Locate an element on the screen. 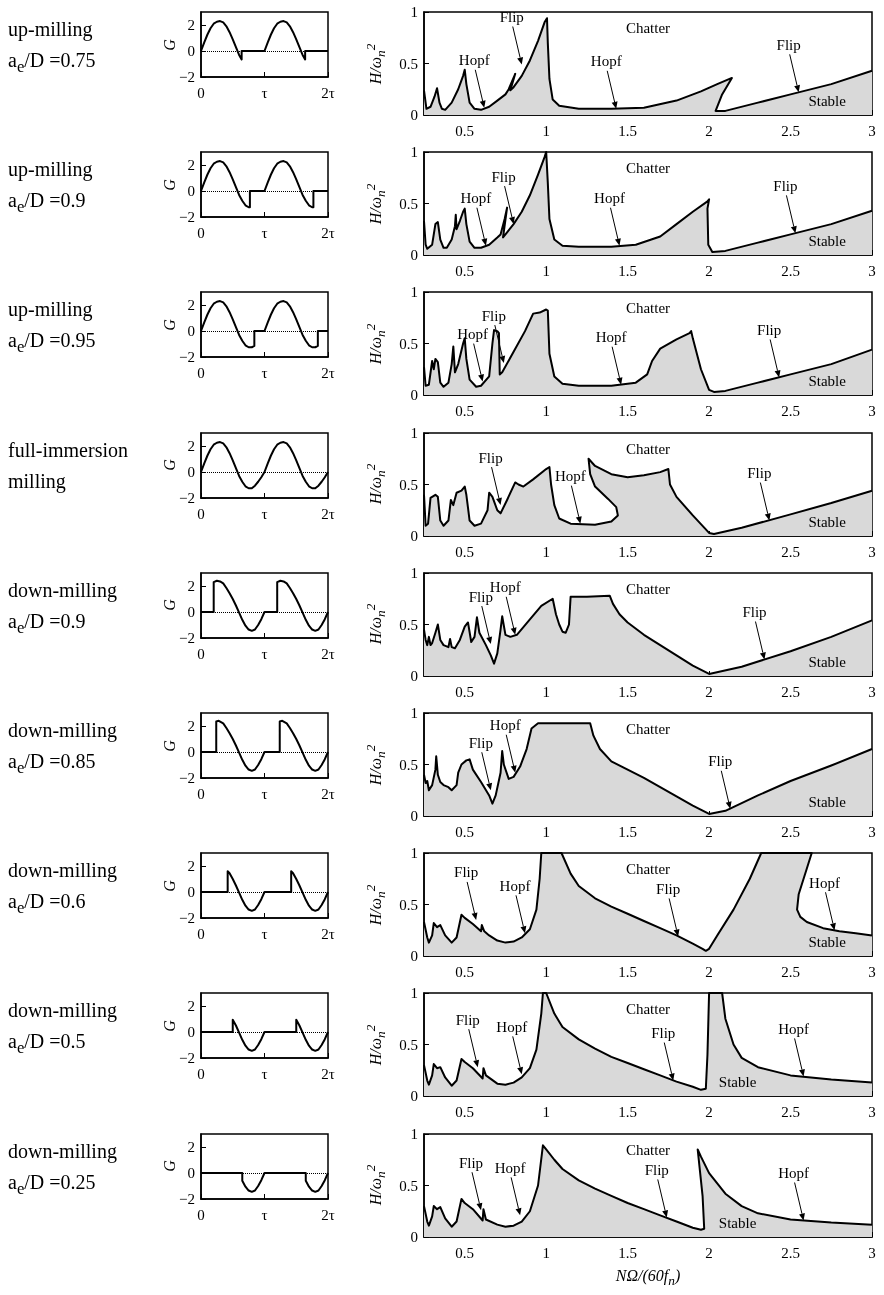 Image resolution: width=884 pixels, height=1295 pixels. text: a$_{e}$/D =0.5 is located at coordinates (47, 1044).